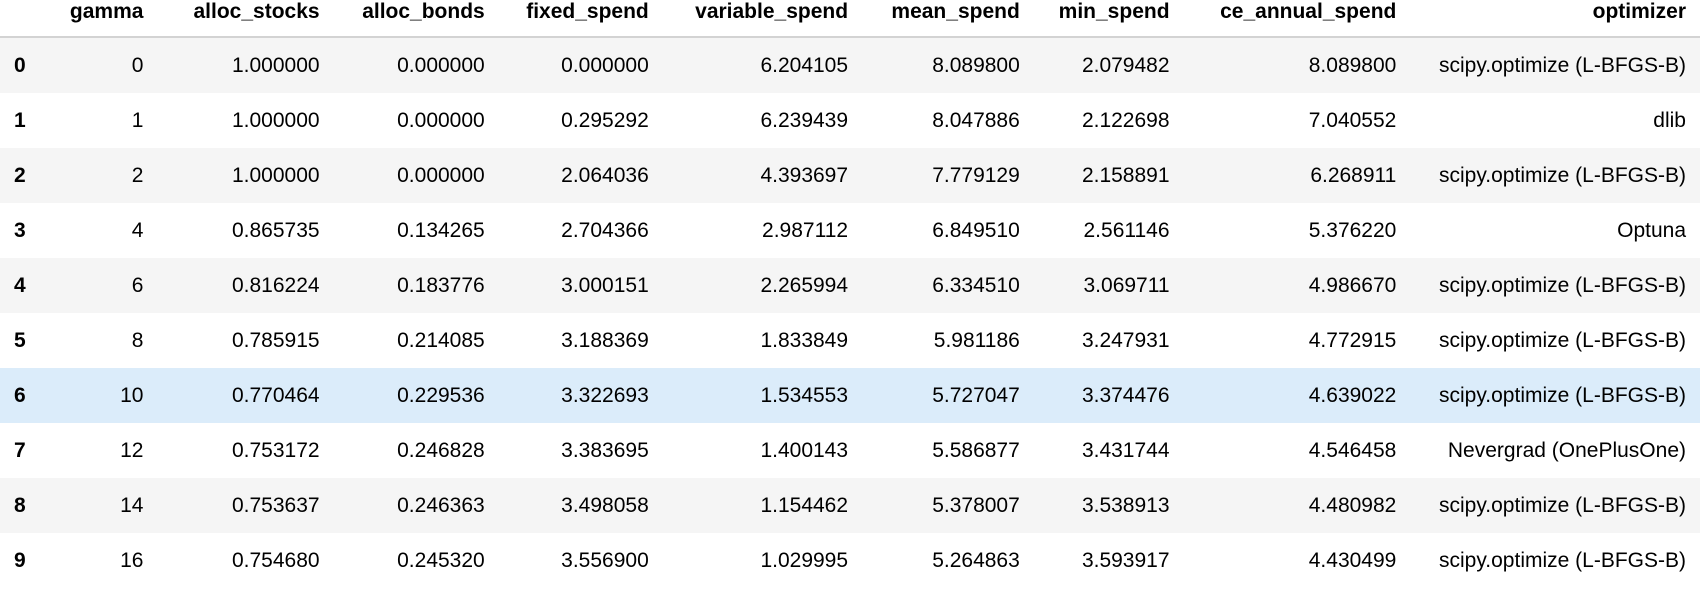 This screenshot has height=596, width=1700. Describe the element at coordinates (20, 230) in the screenshot. I see `row-index: 3` at that location.